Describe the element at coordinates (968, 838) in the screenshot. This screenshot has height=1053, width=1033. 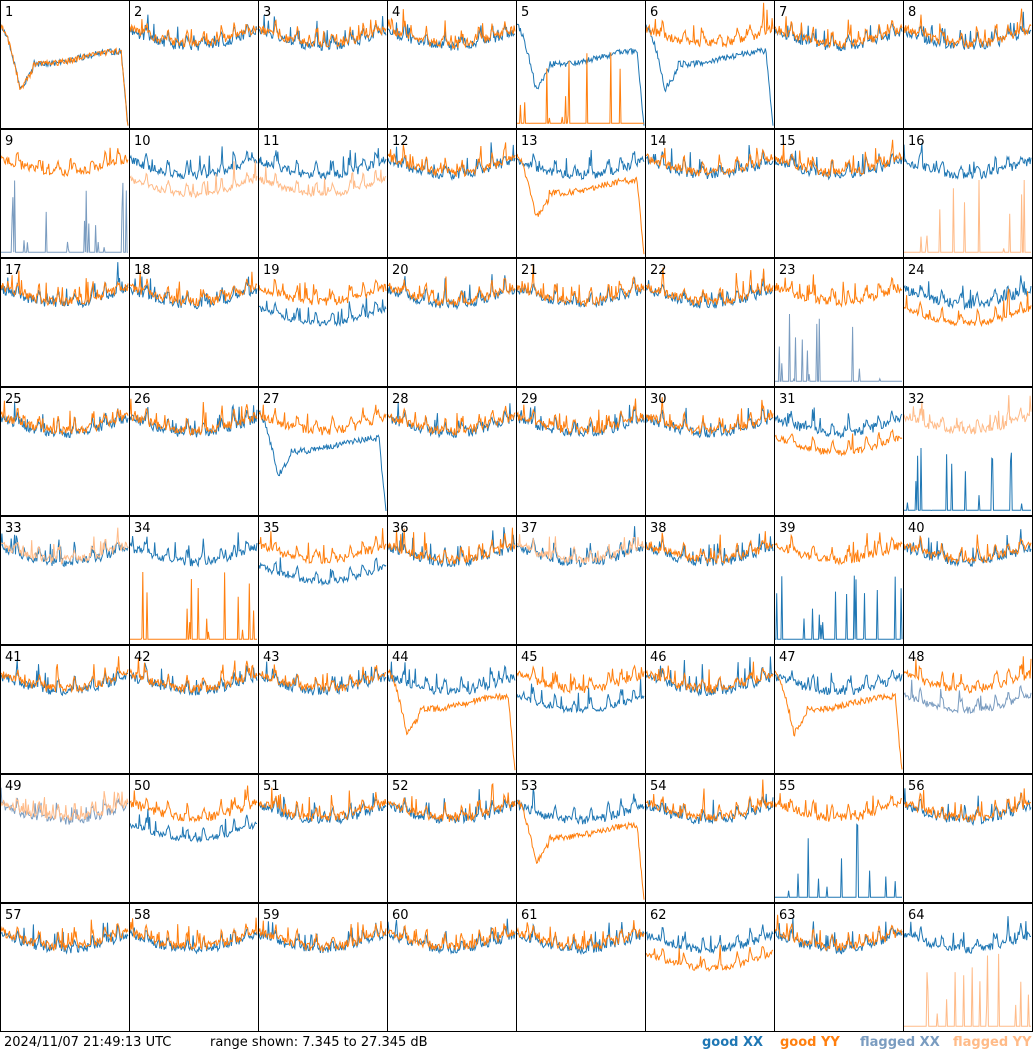
I see `panel-56: 56` at that location.